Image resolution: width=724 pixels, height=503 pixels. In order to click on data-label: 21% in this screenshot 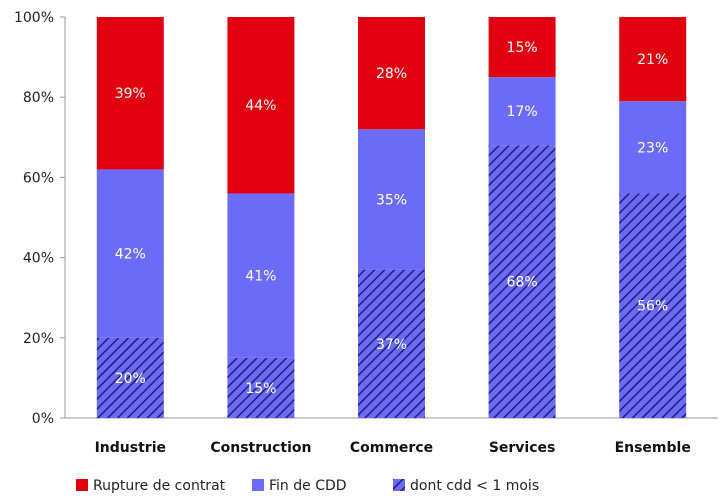, I will do `click(652, 60)`.